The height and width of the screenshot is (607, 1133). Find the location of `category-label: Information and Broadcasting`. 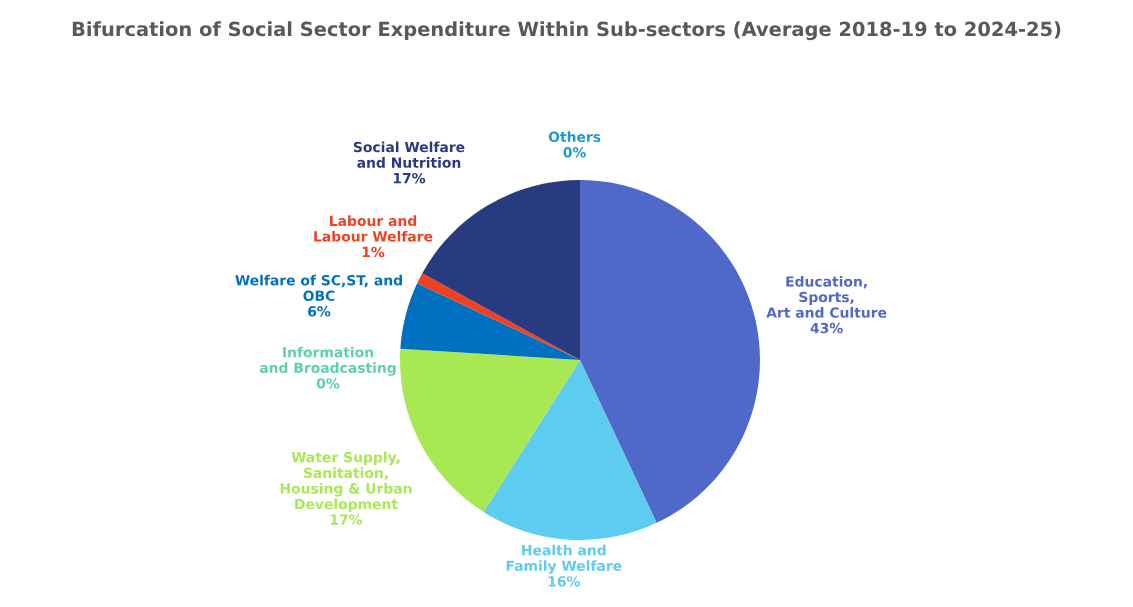

category-label: Information and Broadcasting is located at coordinates (327, 361).